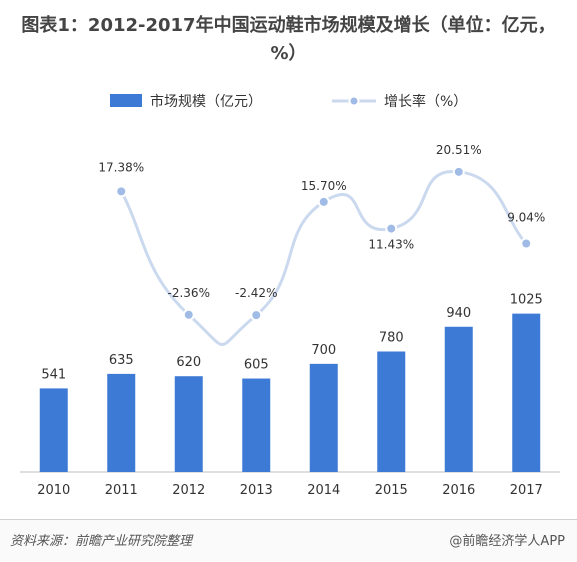 This screenshot has height=562, width=577. What do you see at coordinates (324, 186) in the screenshot?
I see `growth-label-2014: 15.70%` at bounding box center [324, 186].